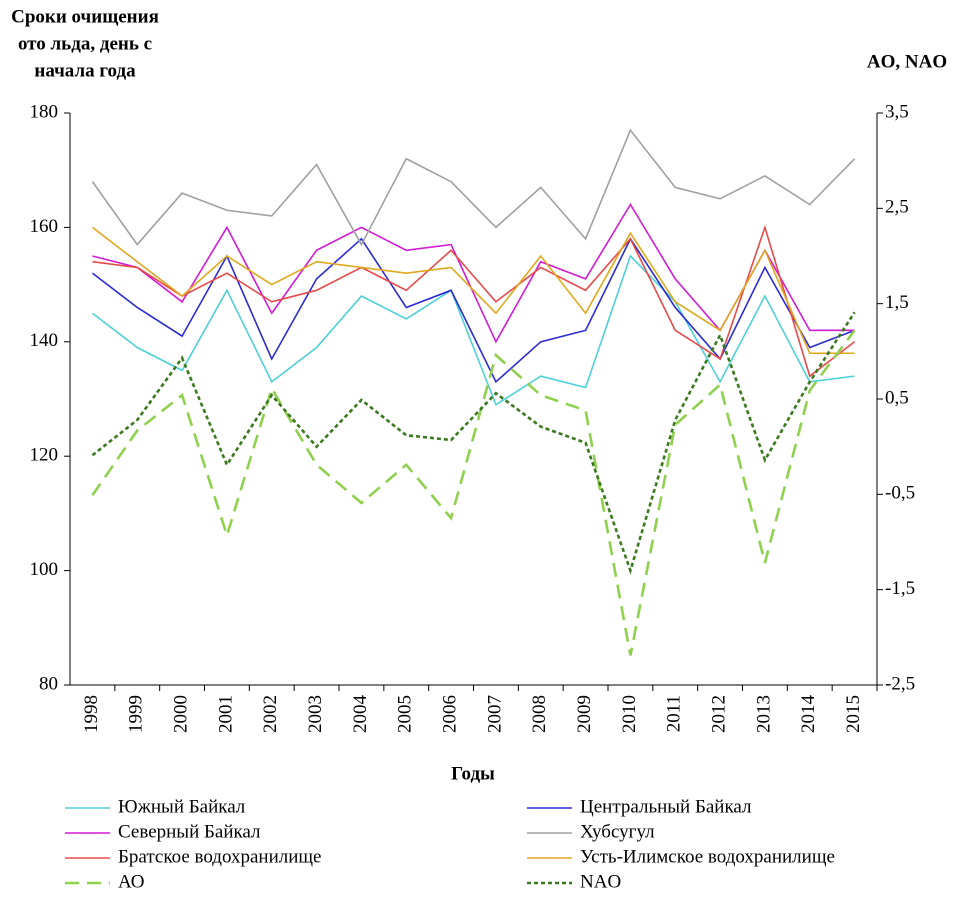 Image resolution: width=960 pixels, height=901 pixels. What do you see at coordinates (900, 493) in the screenshot?
I see `y2-tick-label: -0,5` at bounding box center [900, 493].